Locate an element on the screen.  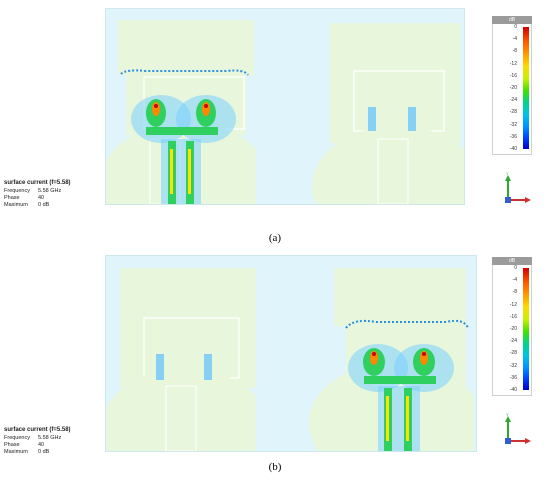
right-element-weak-current-a is located at coordinates (392, 119).